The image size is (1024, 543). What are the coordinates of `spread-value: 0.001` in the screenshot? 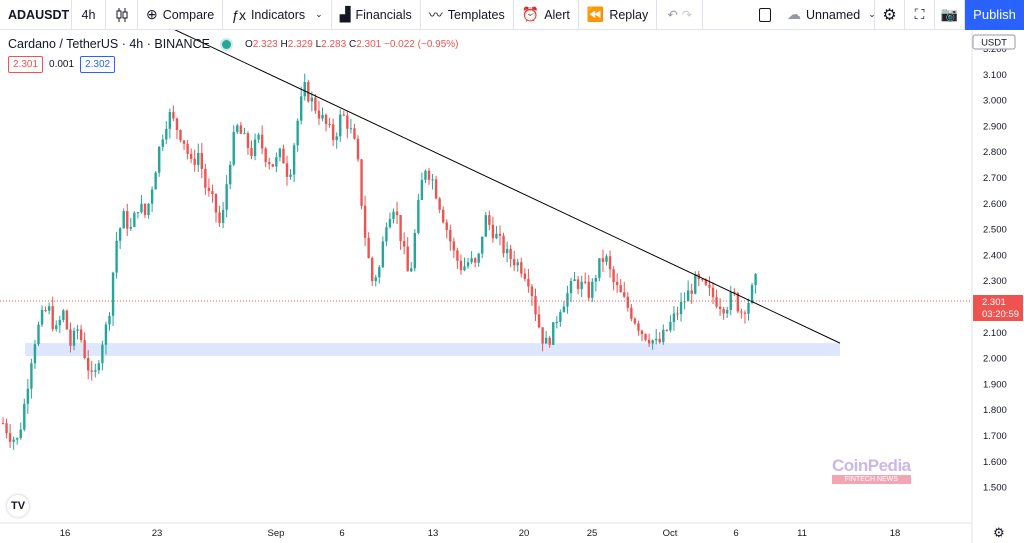 It's located at (62, 64).